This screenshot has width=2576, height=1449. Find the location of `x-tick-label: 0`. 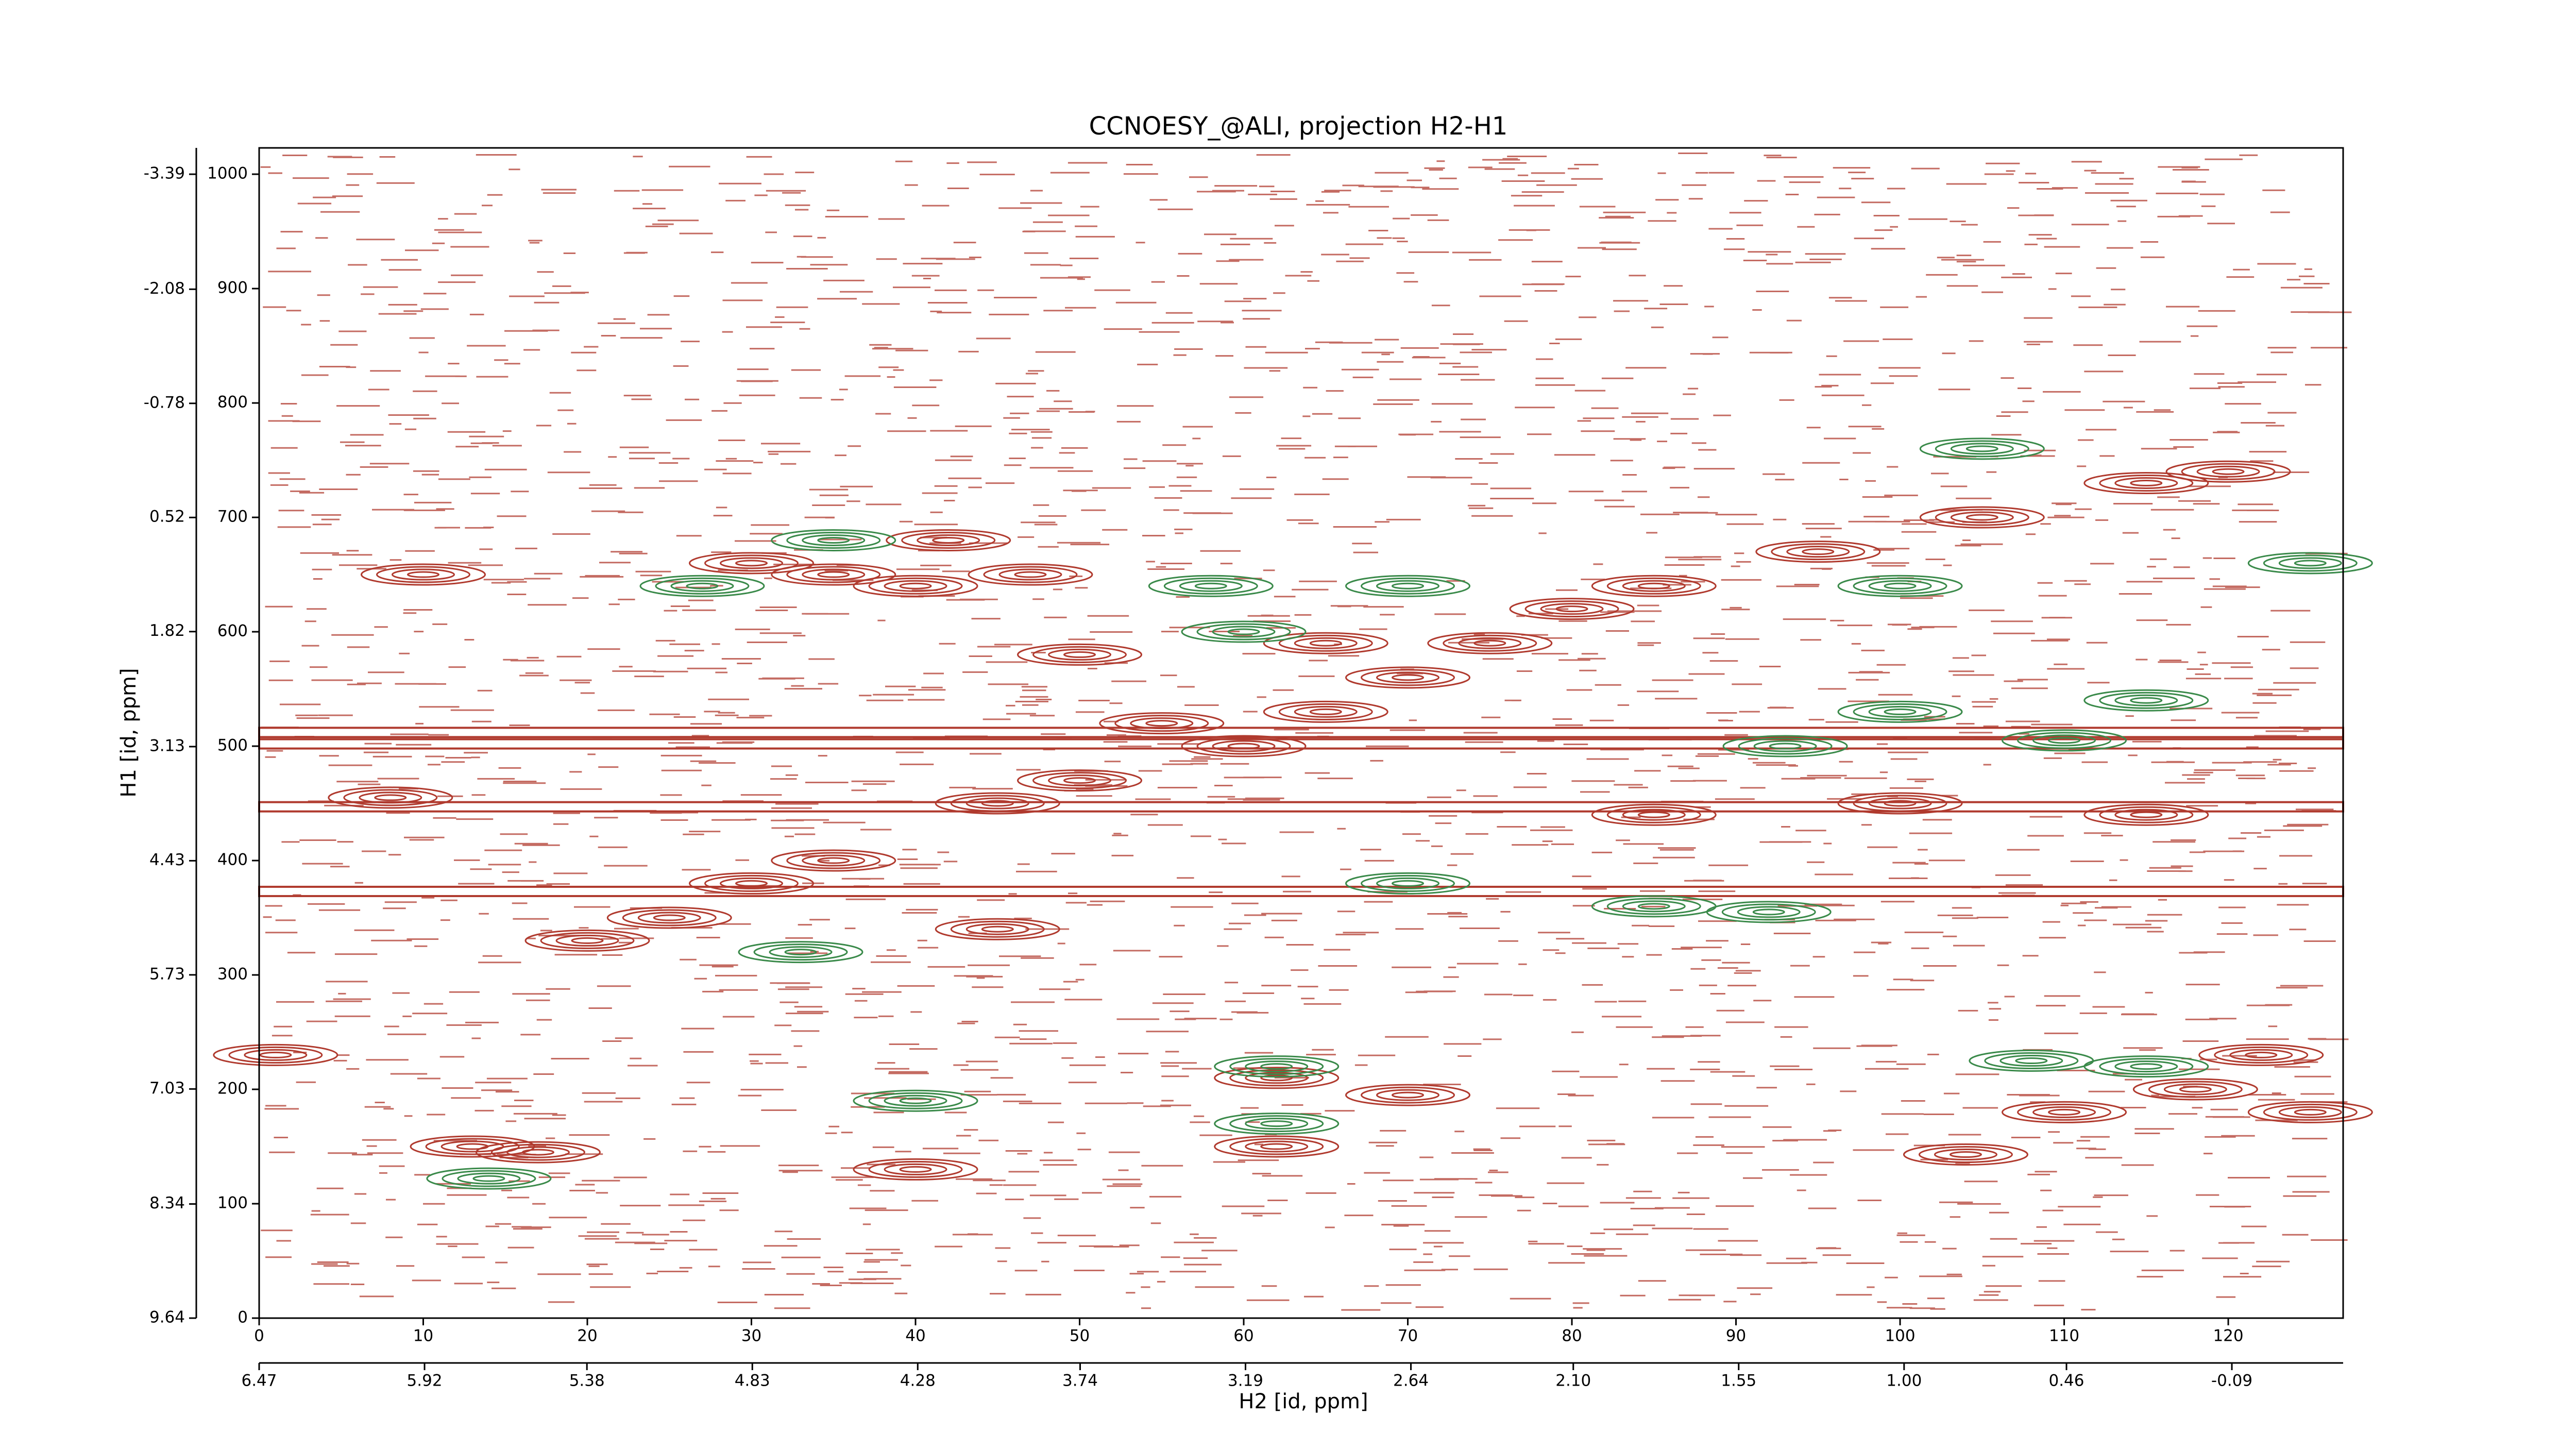

x-tick-label: 0 is located at coordinates (259, 1336).